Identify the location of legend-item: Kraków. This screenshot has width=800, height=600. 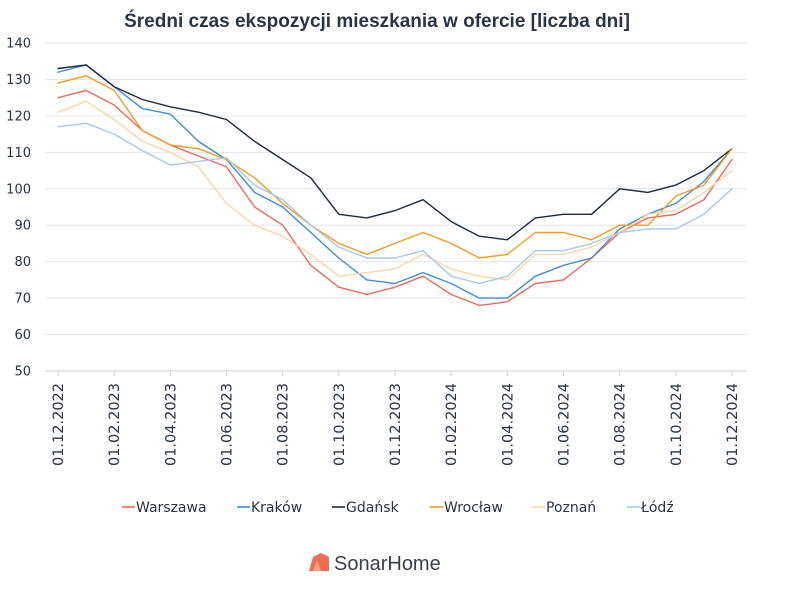
(269, 508).